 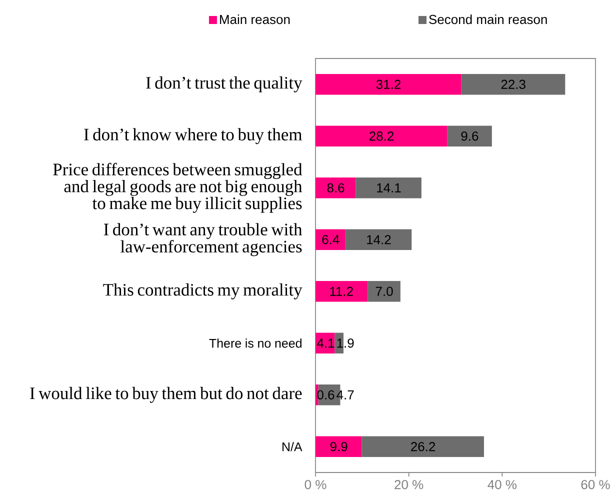 I want to click on y-tick-label: N/A, so click(x=292, y=447).